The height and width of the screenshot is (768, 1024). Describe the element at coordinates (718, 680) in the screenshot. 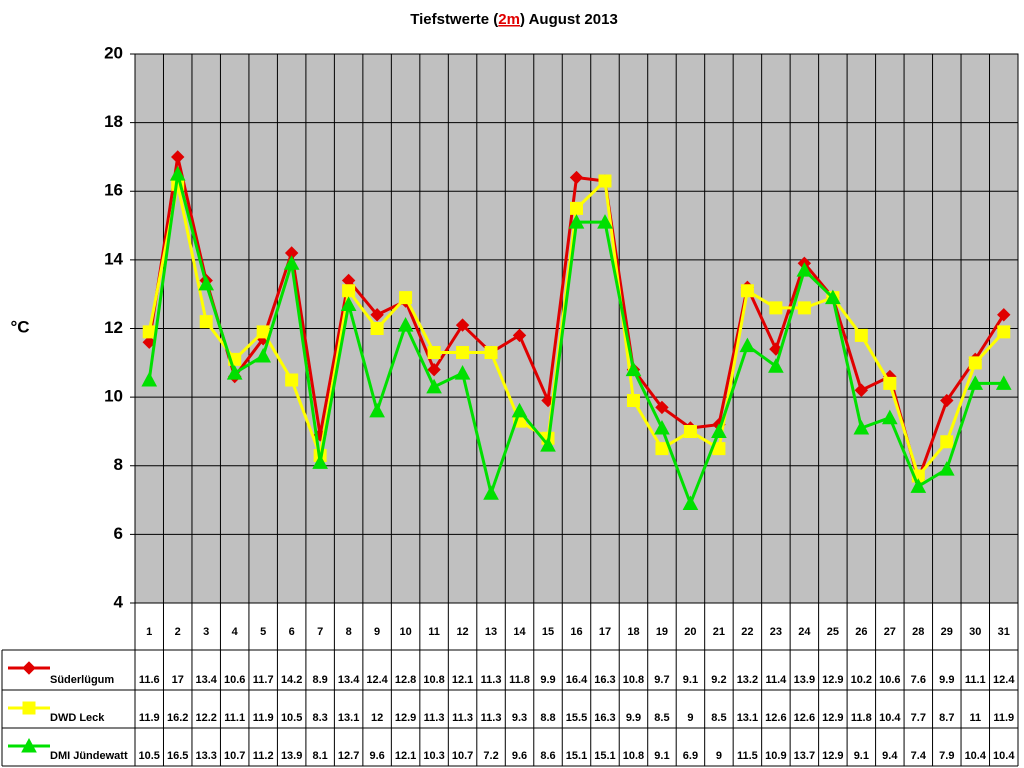

I see `table-cell: 9.2` at that location.